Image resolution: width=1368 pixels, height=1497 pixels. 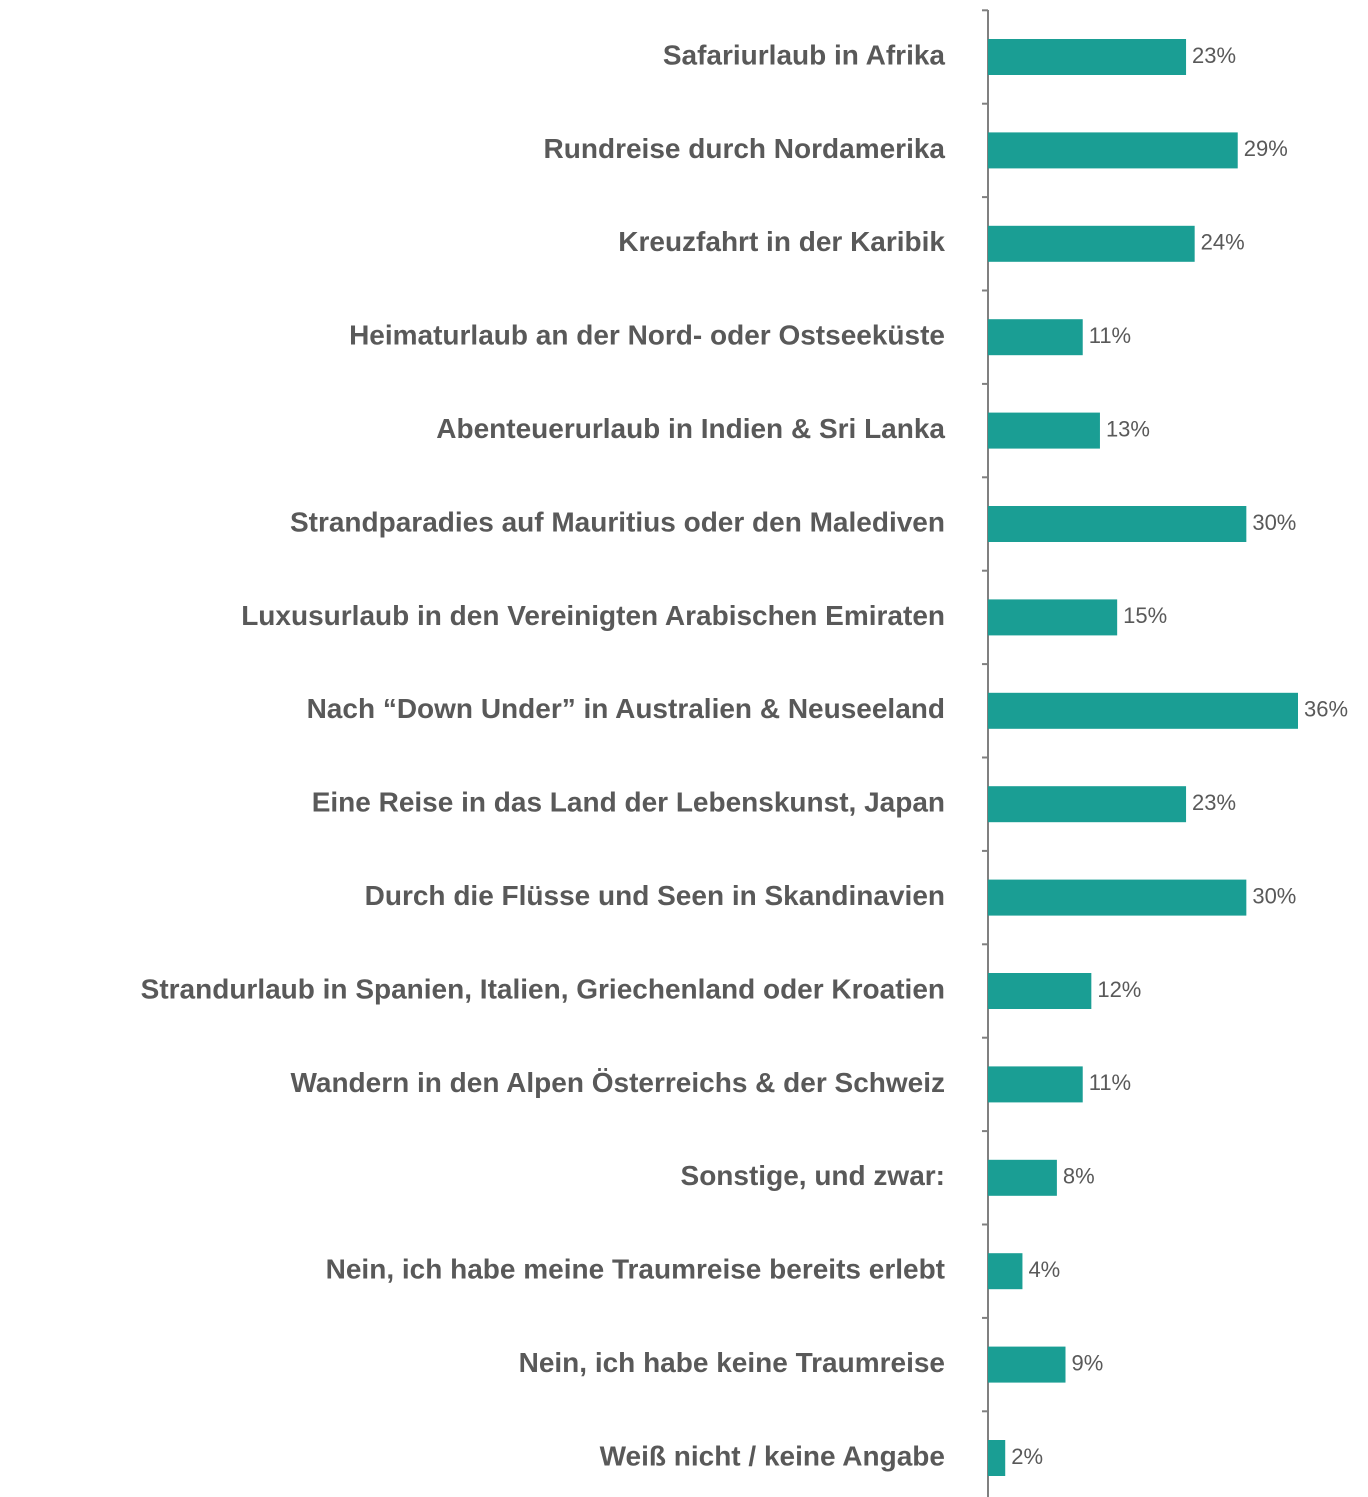 What do you see at coordinates (804, 54) in the screenshot?
I see `category-label: Safariurlaub in Afrika` at bounding box center [804, 54].